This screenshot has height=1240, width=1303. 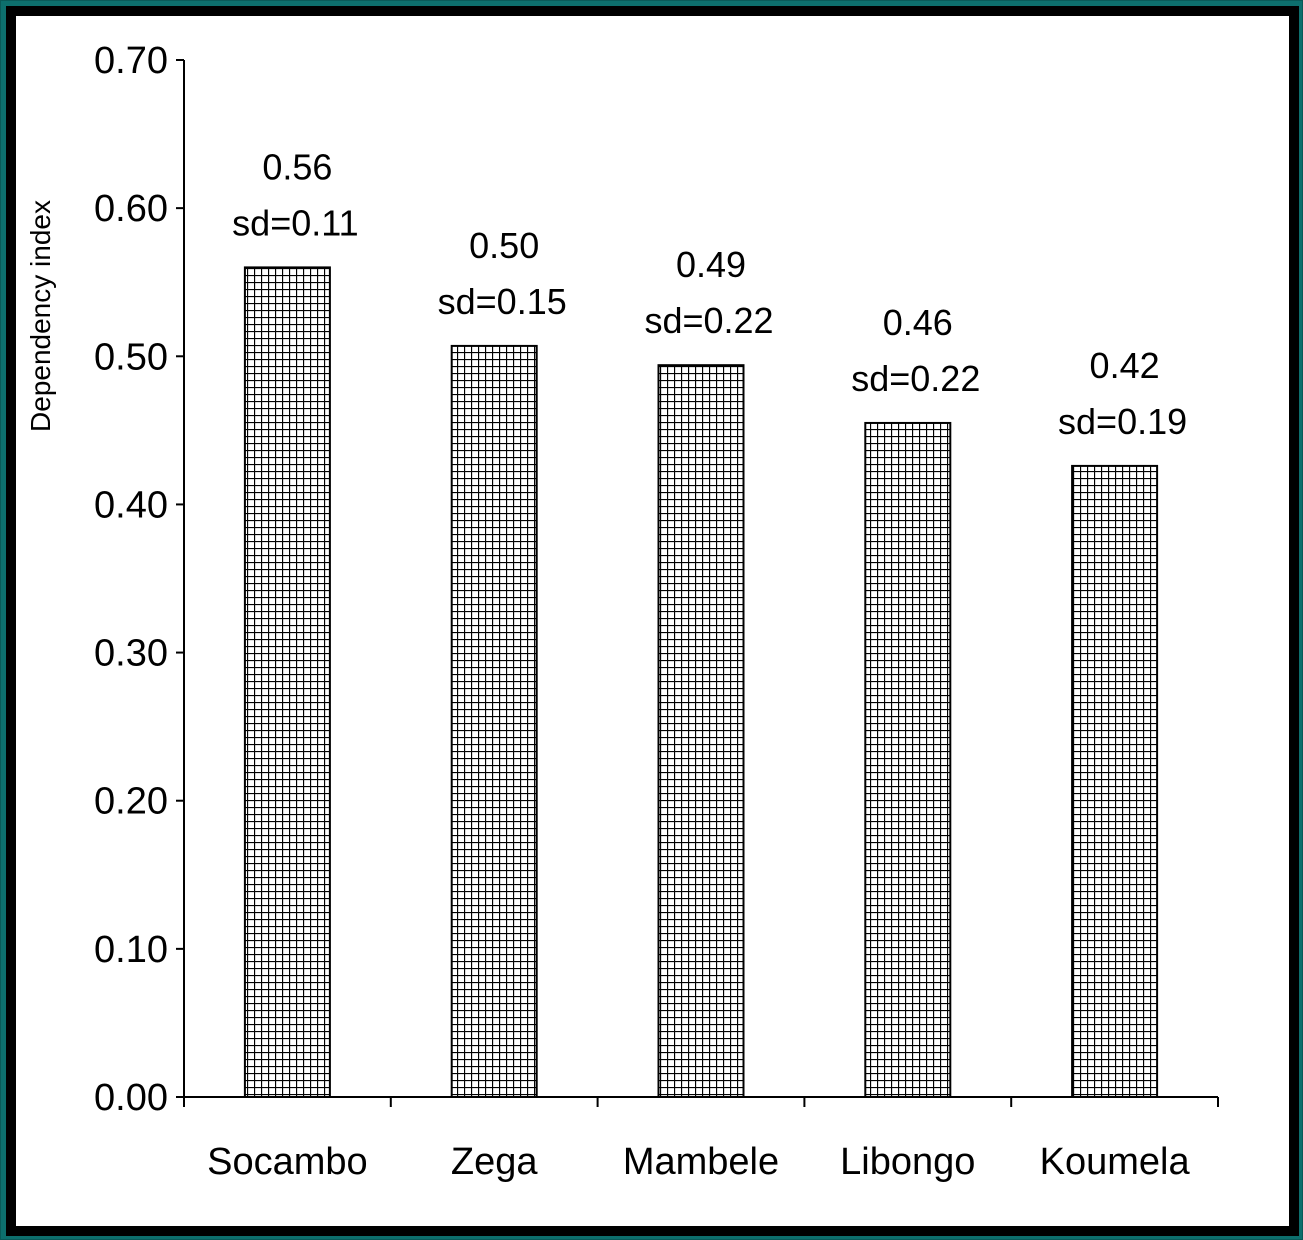 I want to click on x-category-label: Zega, so click(x=494, y=1162).